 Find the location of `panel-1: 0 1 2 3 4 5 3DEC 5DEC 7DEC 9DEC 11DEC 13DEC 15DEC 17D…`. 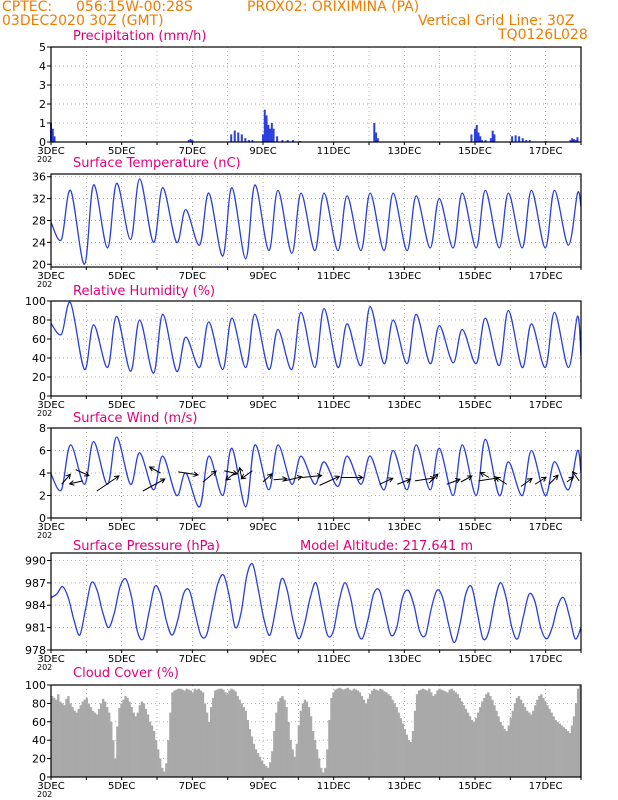

panel-1: 0 1 2 3 4 5 3DEC 5DEC 7DEC 9DEC 11DEC 13DEC 15DEC 17D… is located at coordinates (309, 96).